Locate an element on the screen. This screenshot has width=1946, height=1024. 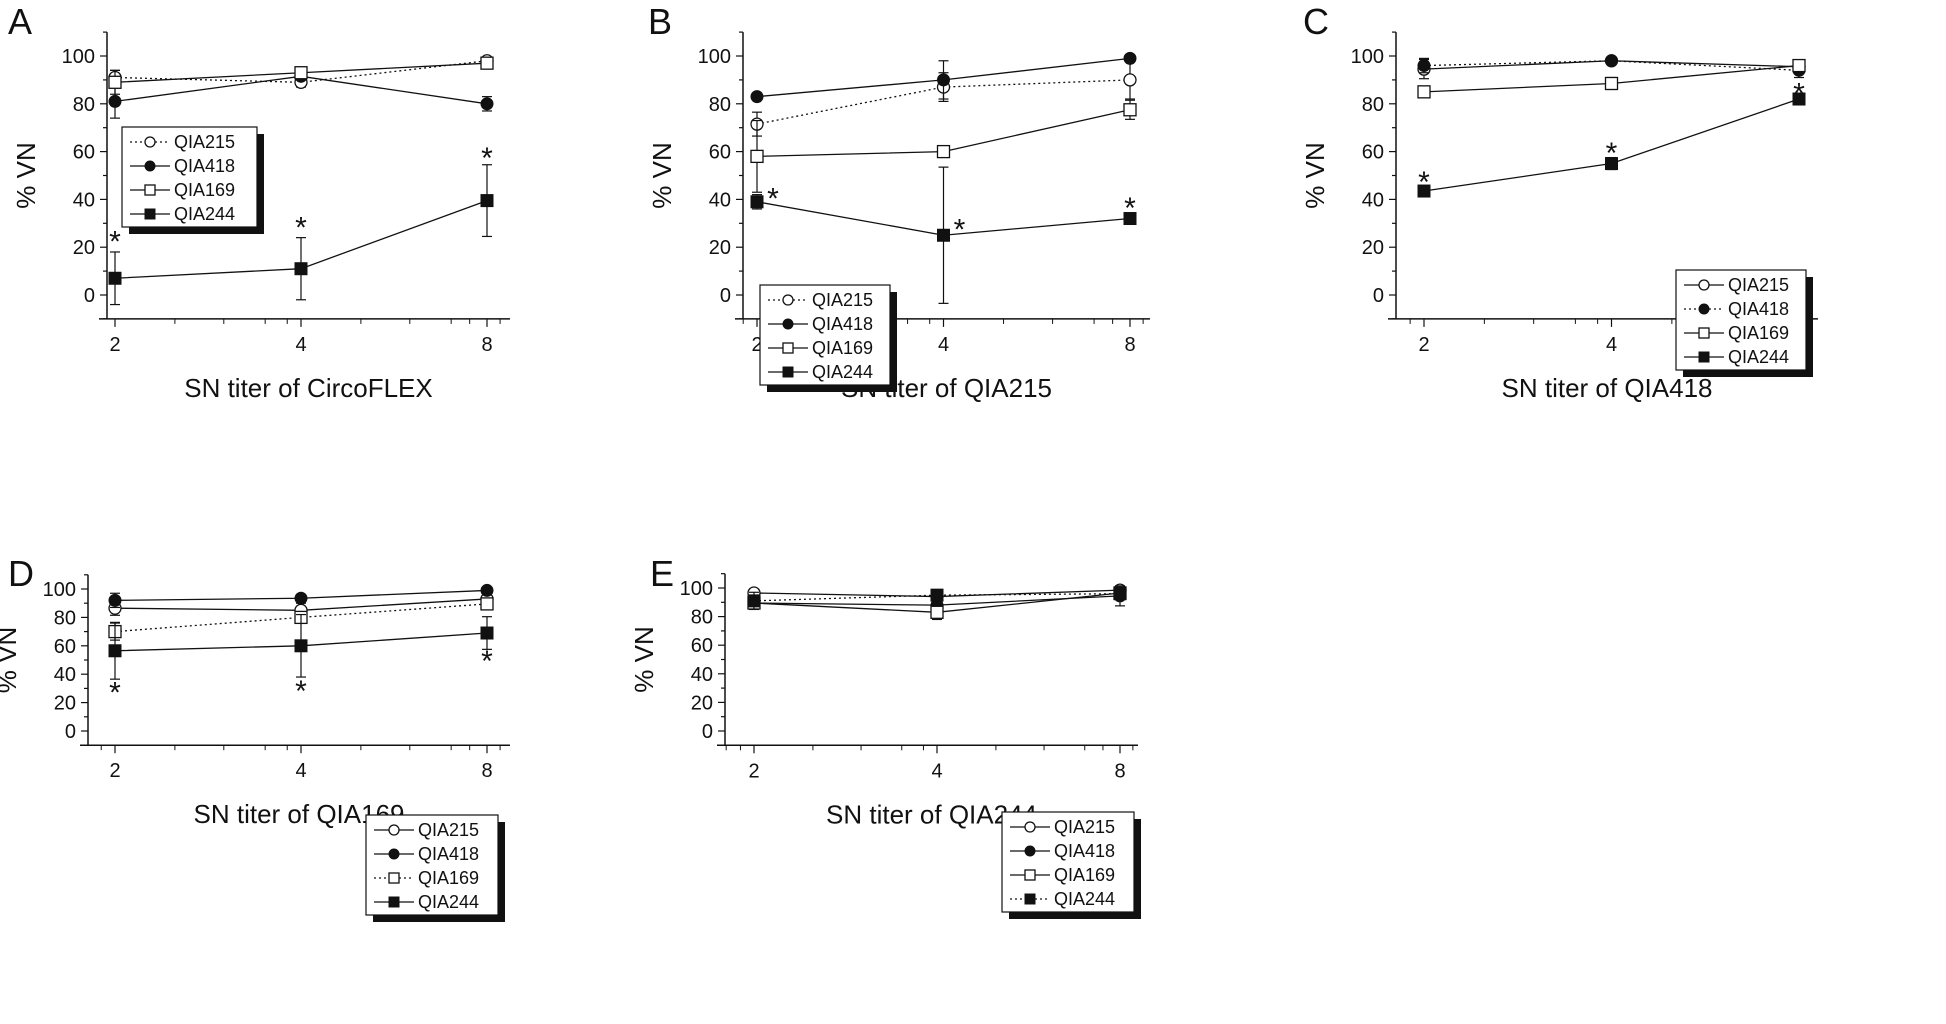
legend-label: QIA215 is located at coordinates (842, 300).